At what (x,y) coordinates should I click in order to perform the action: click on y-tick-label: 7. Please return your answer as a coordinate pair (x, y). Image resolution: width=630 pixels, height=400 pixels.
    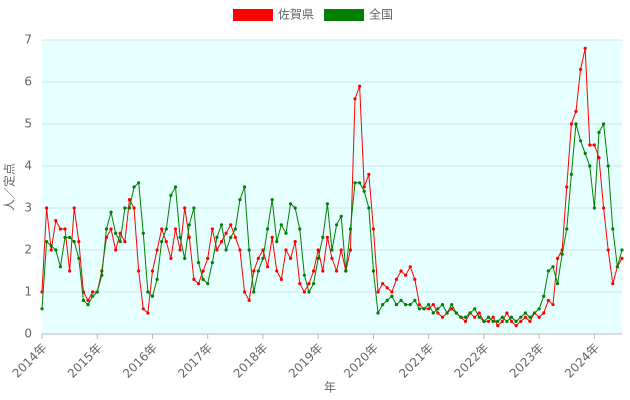
    Looking at the image, I should click on (28, 40).